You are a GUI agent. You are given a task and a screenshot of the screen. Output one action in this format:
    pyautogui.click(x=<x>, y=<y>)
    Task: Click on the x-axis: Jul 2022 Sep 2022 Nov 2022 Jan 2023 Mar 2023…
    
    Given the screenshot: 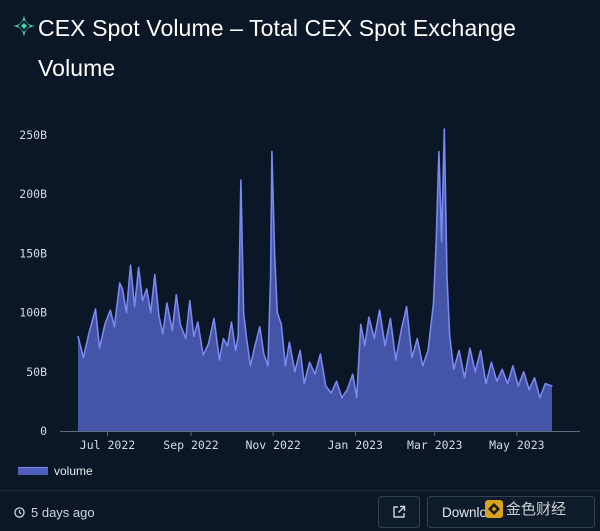 What is the action you would take?
    pyautogui.click(x=320, y=441)
    